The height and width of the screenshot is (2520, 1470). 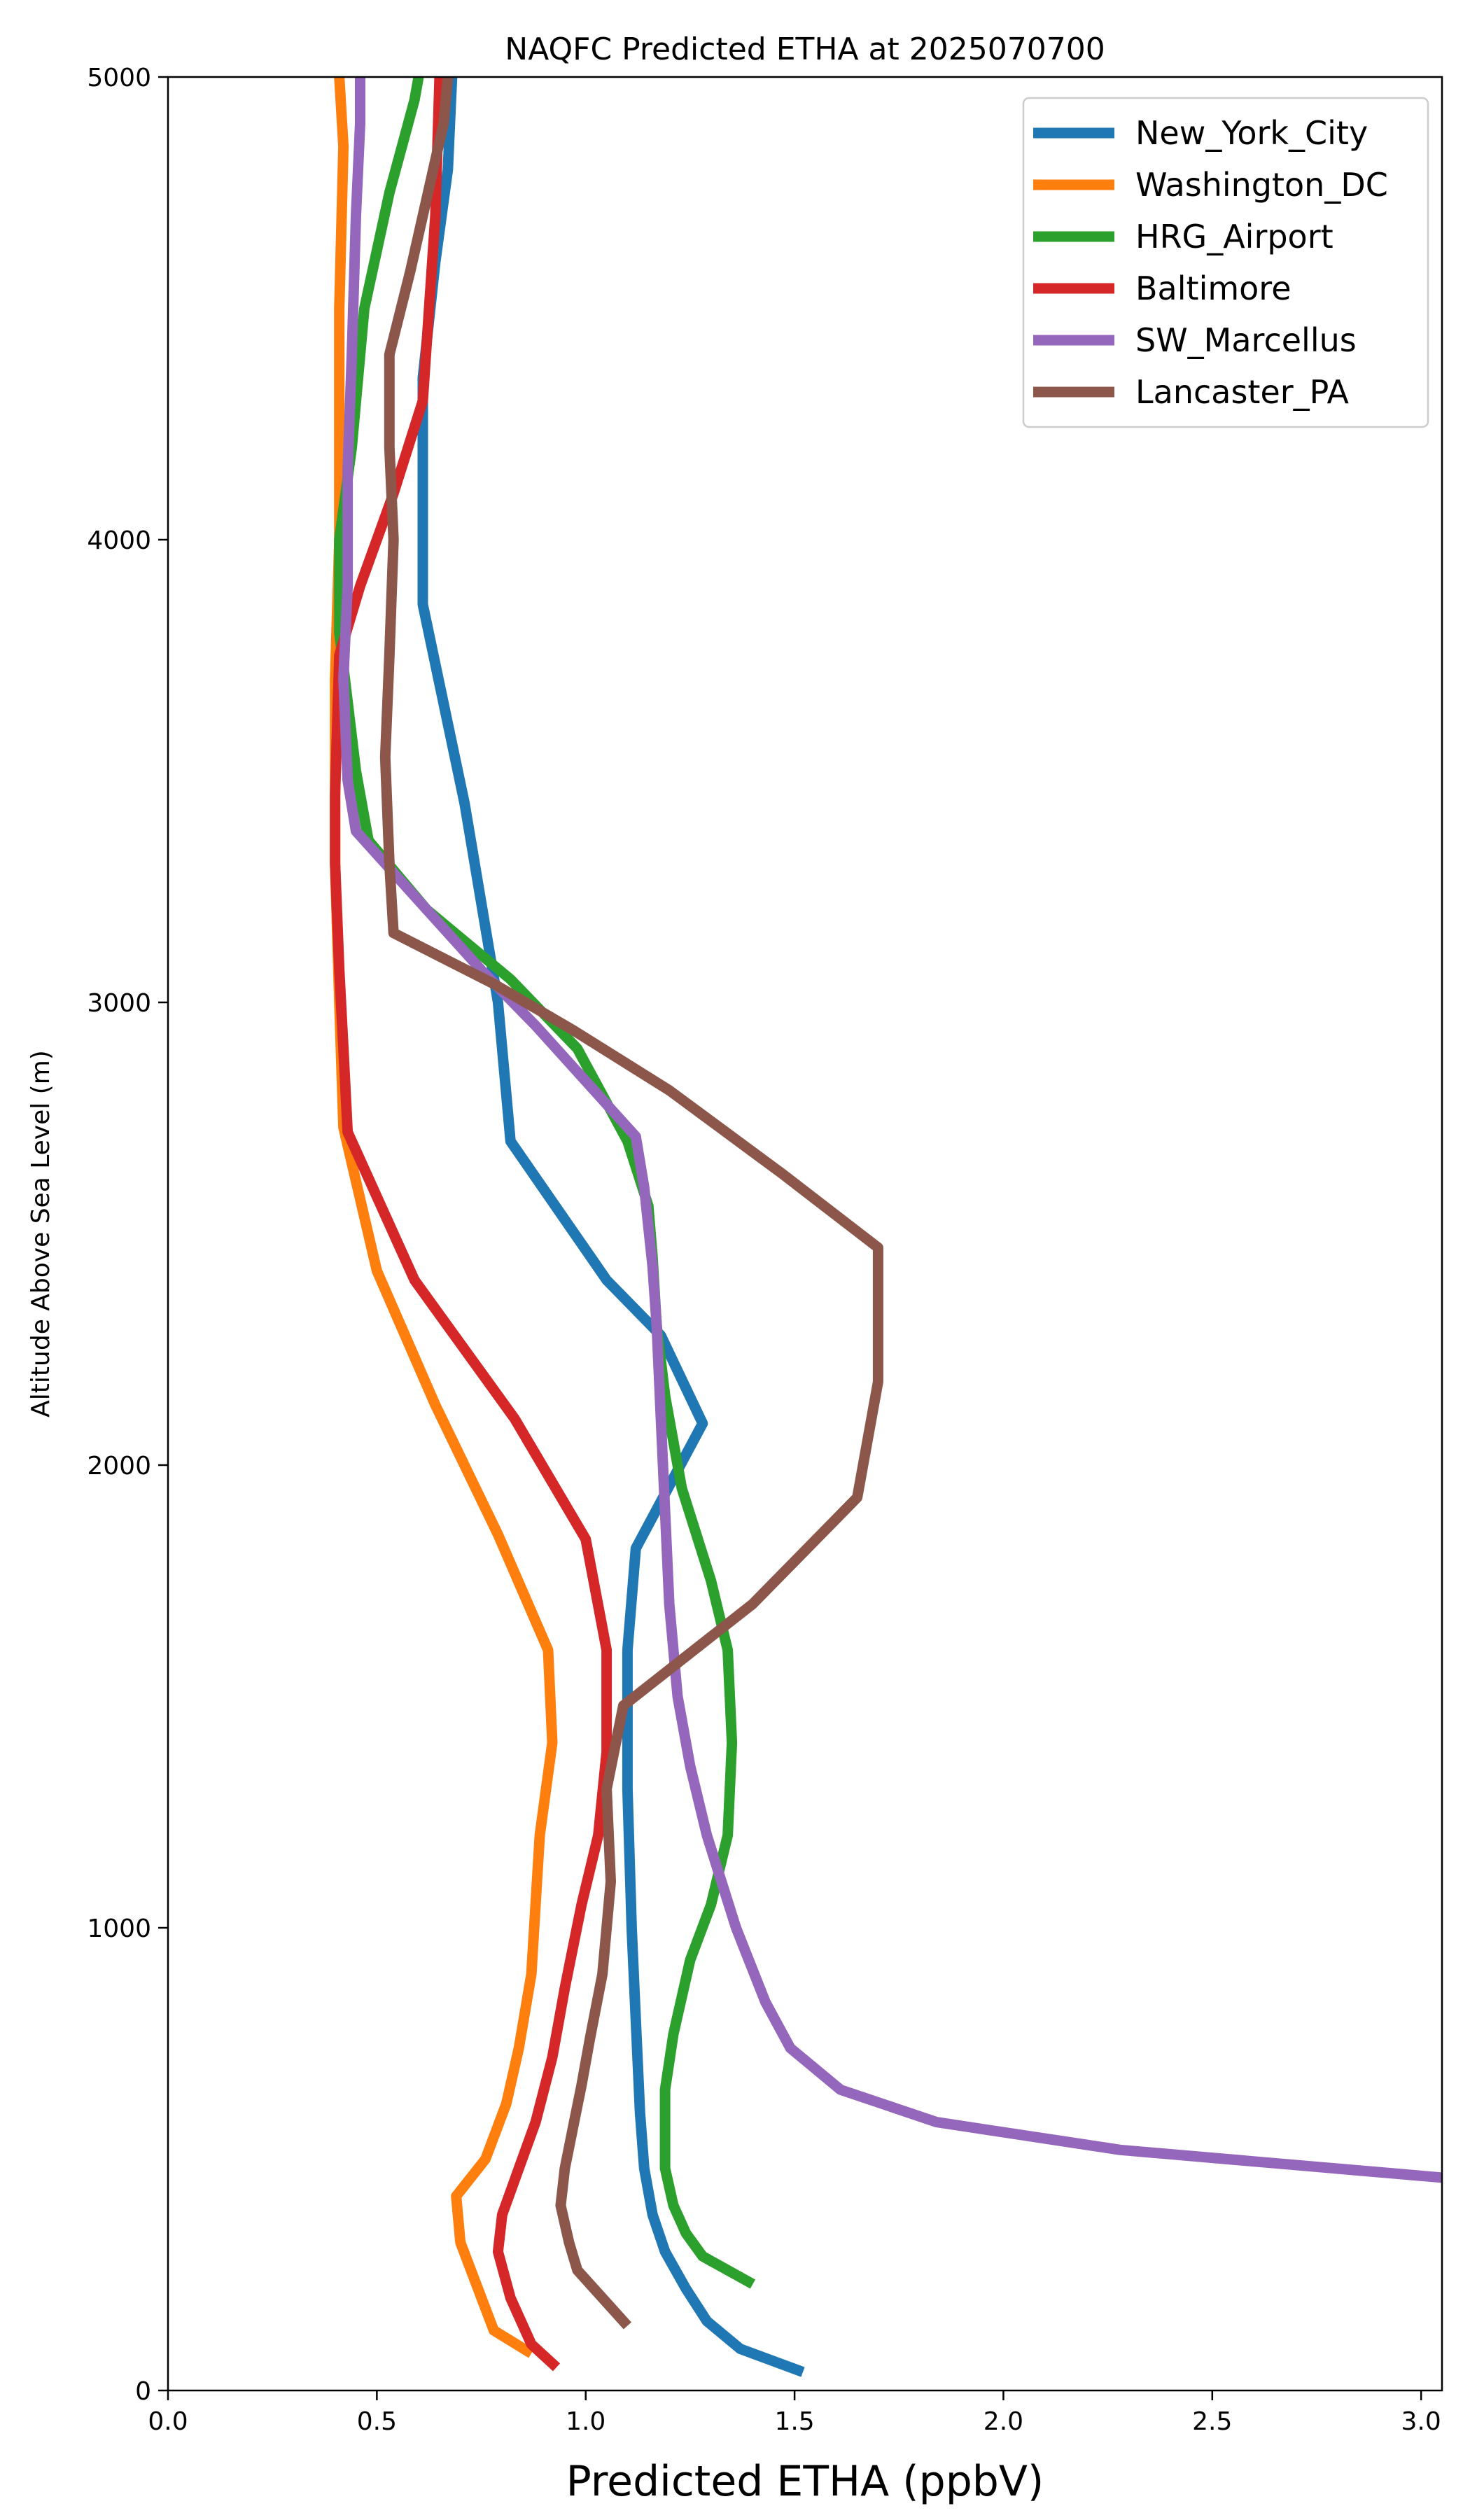 I want to click on y-tick-label: 3000, so click(x=119, y=1003).